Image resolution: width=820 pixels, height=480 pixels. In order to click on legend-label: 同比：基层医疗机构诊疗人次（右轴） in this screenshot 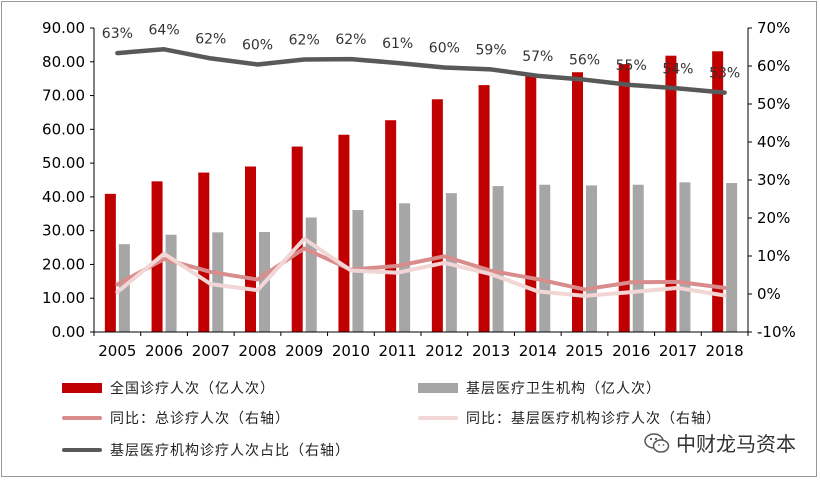, I will do `click(593, 419)`.